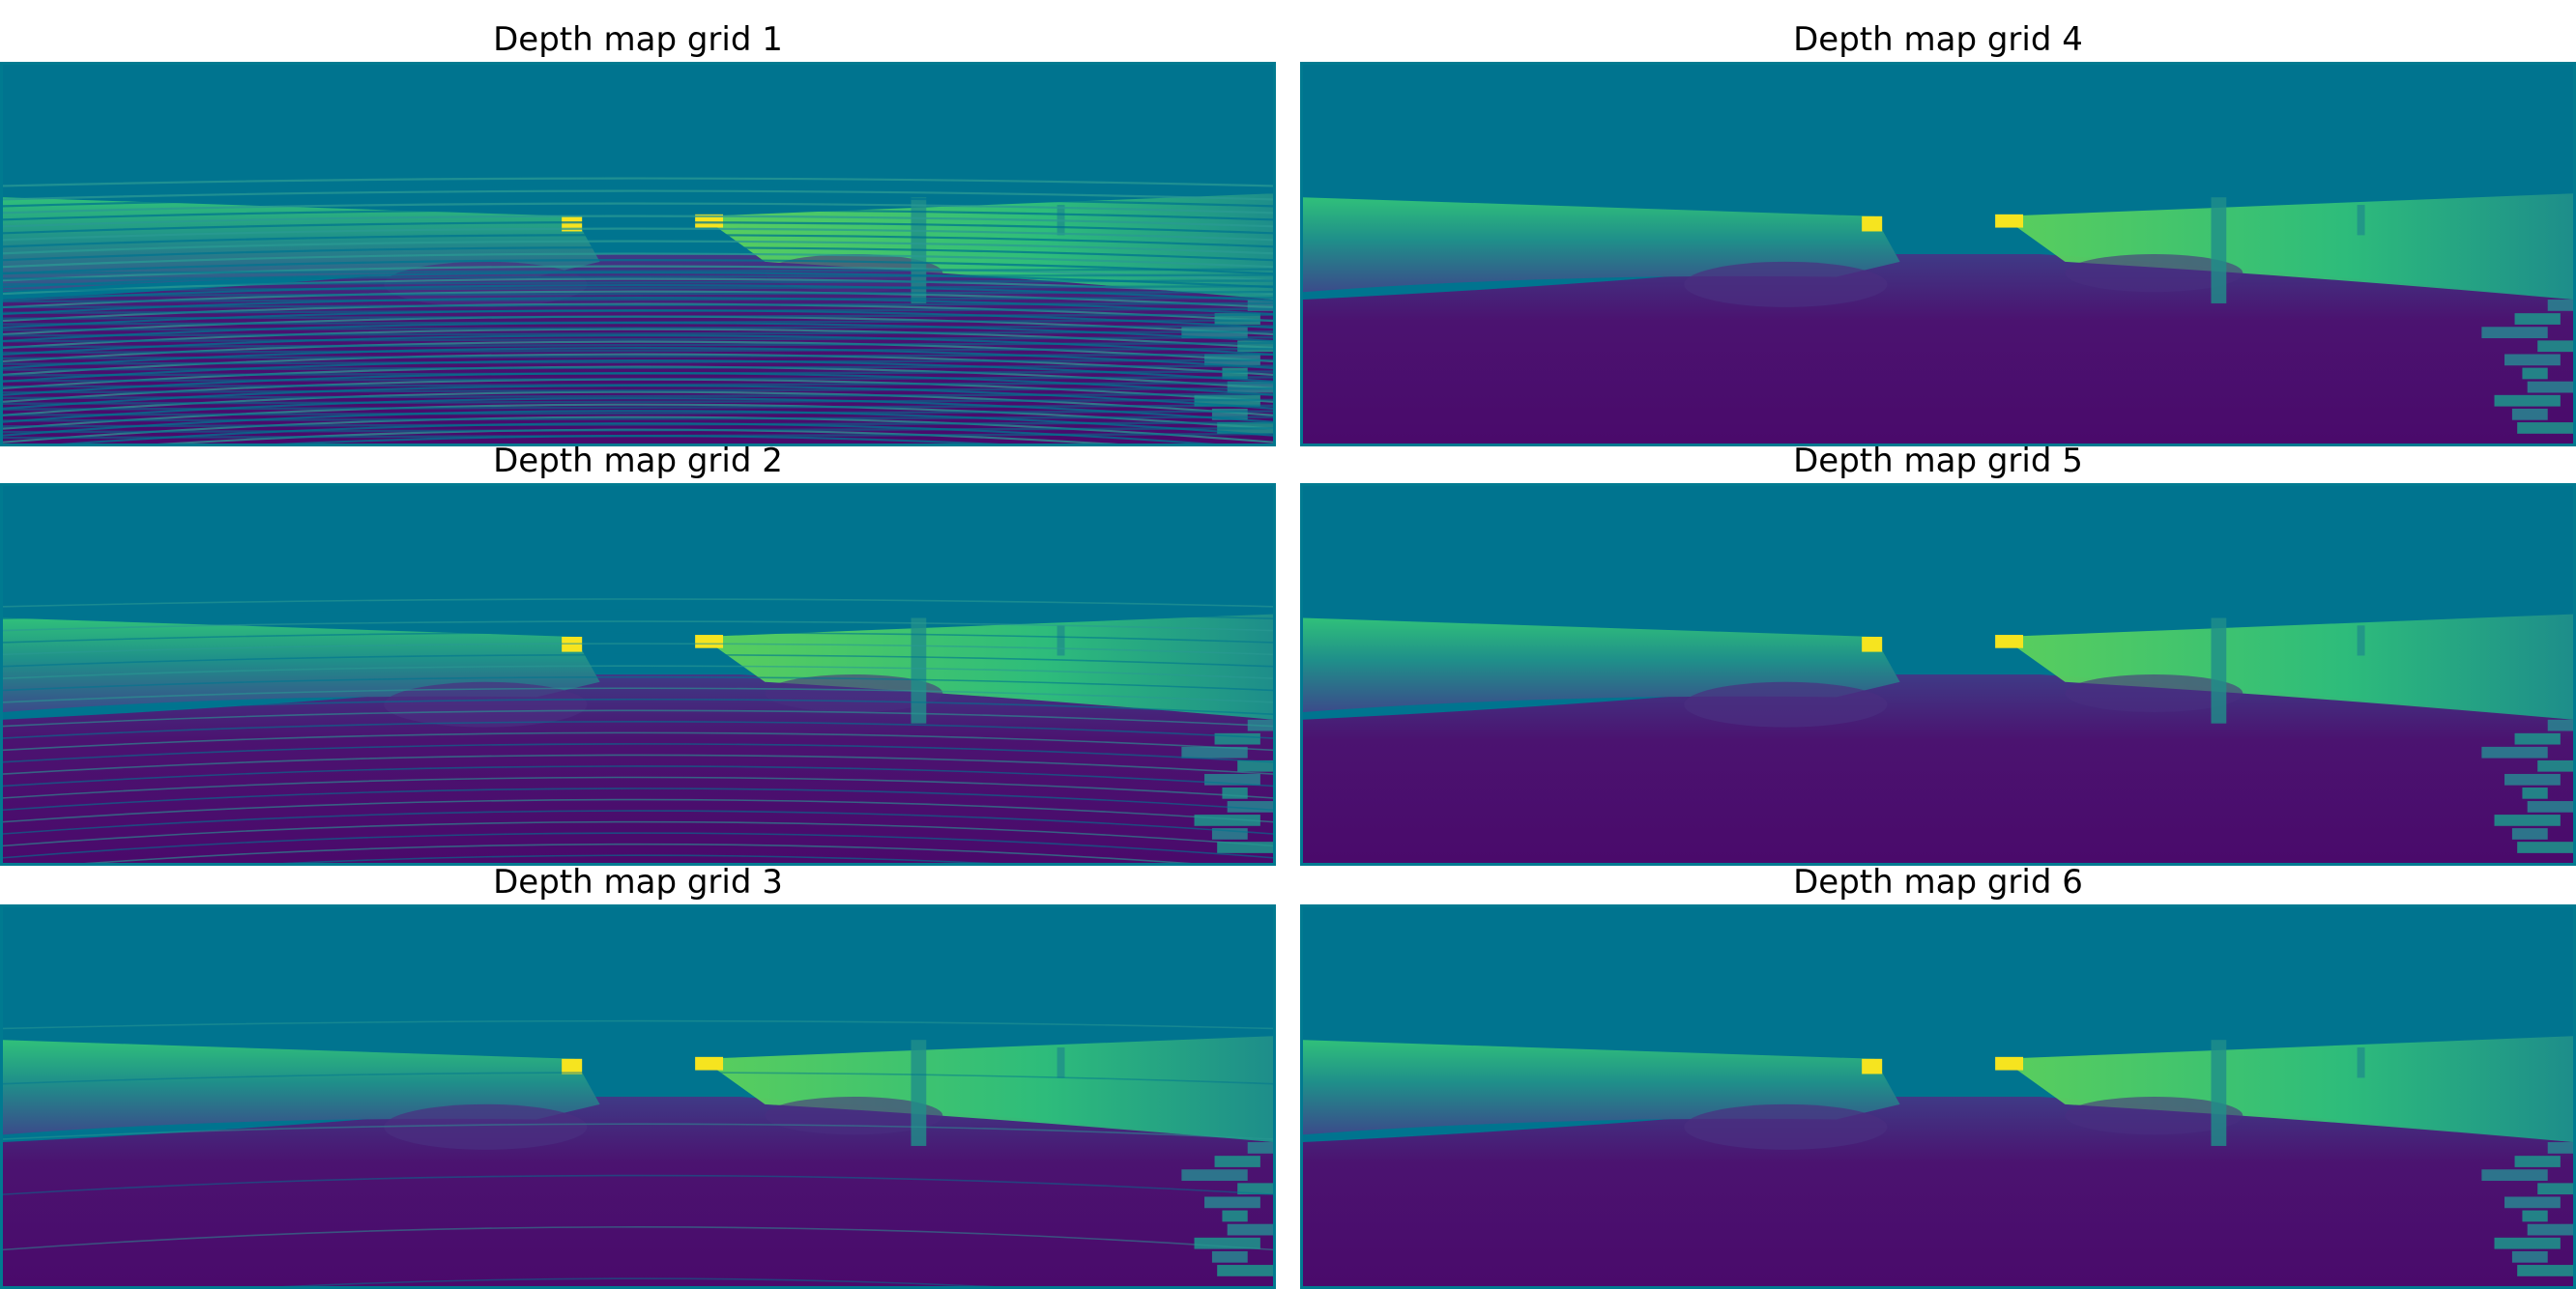 The image size is (2576, 1289). I want to click on panel-title: Depth map grid 1, so click(638, 39).